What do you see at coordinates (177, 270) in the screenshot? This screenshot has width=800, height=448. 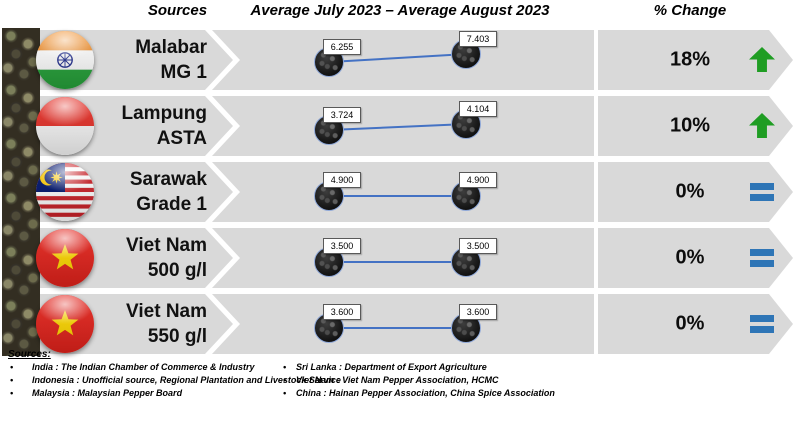 I see `source-label-line2: 500 g/l` at bounding box center [177, 270].